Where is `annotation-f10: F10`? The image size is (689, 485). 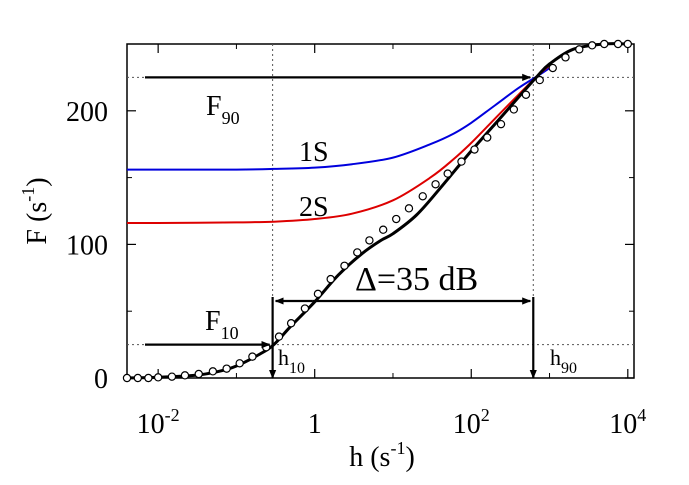
annotation-f10: F10 is located at coordinates (222, 324).